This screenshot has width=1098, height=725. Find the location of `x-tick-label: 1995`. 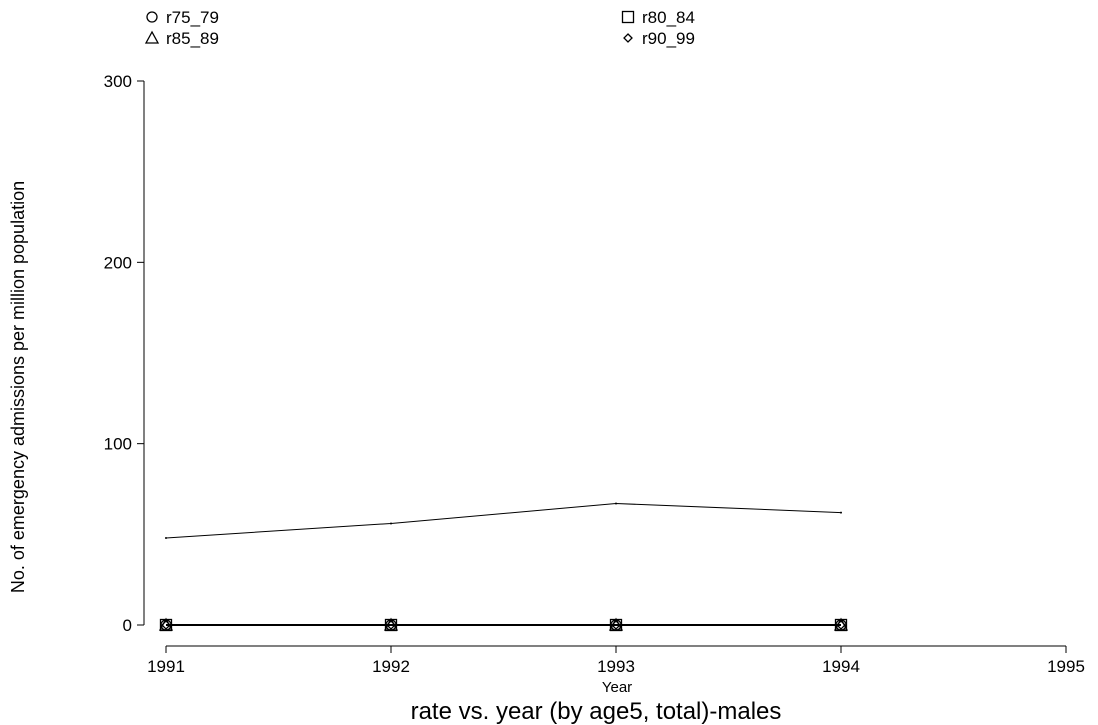

x-tick-label: 1995 is located at coordinates (1066, 666).